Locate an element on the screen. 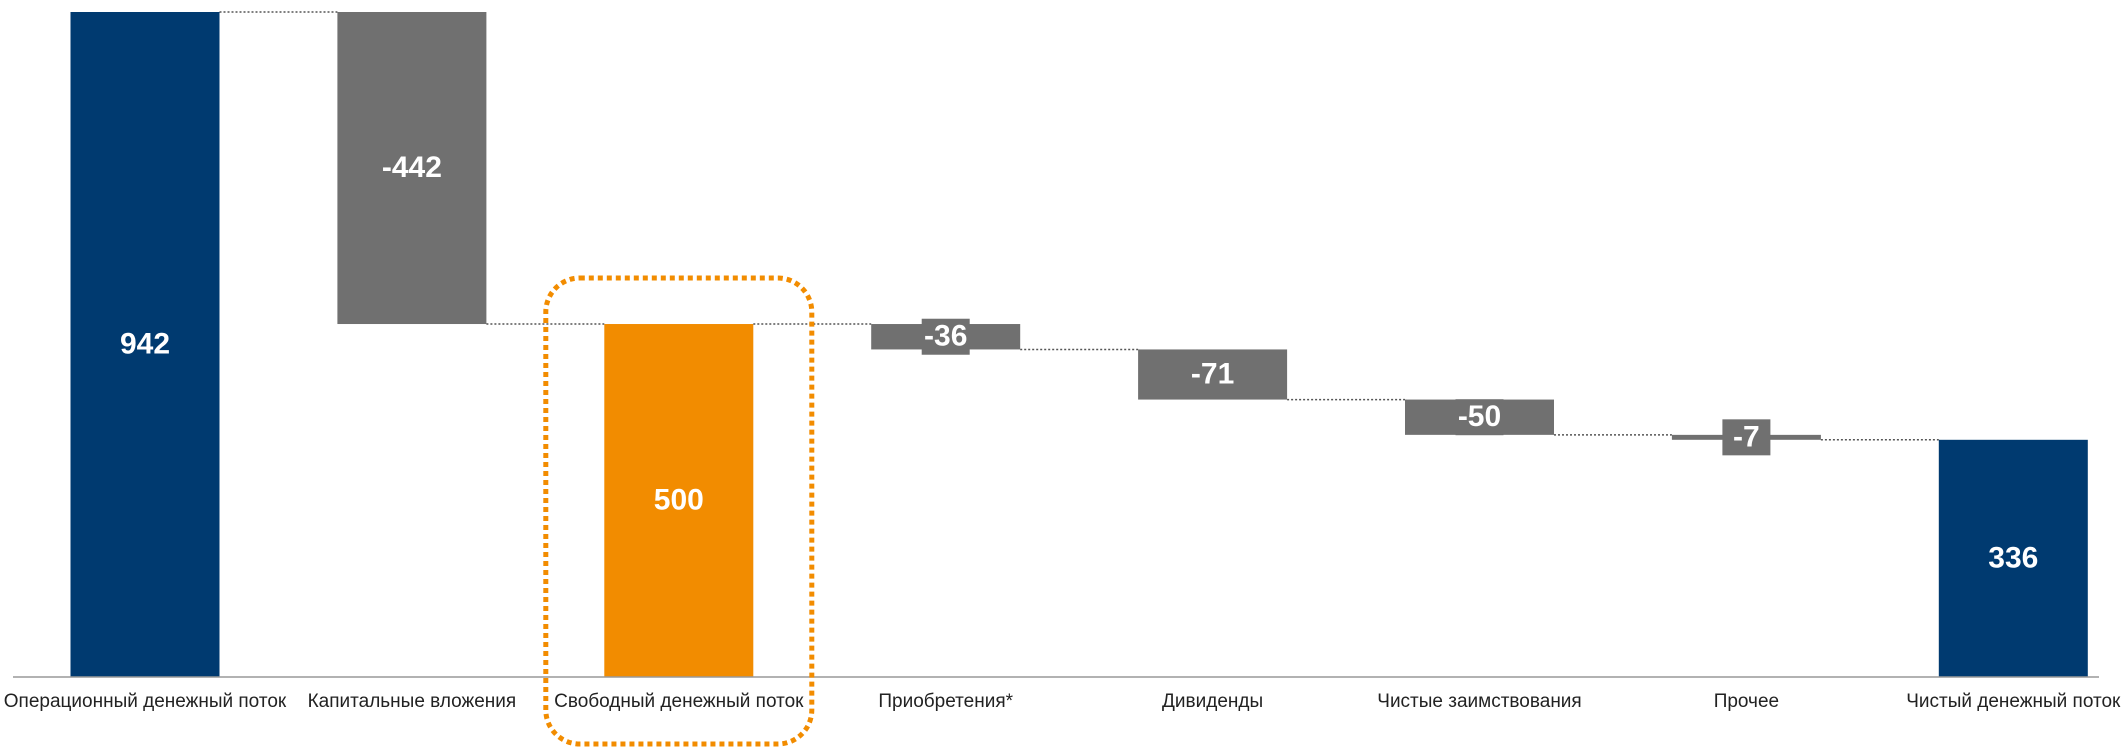 Image resolution: width=2123 pixels, height=748 pixels. value-label: -442 is located at coordinates (412, 167).